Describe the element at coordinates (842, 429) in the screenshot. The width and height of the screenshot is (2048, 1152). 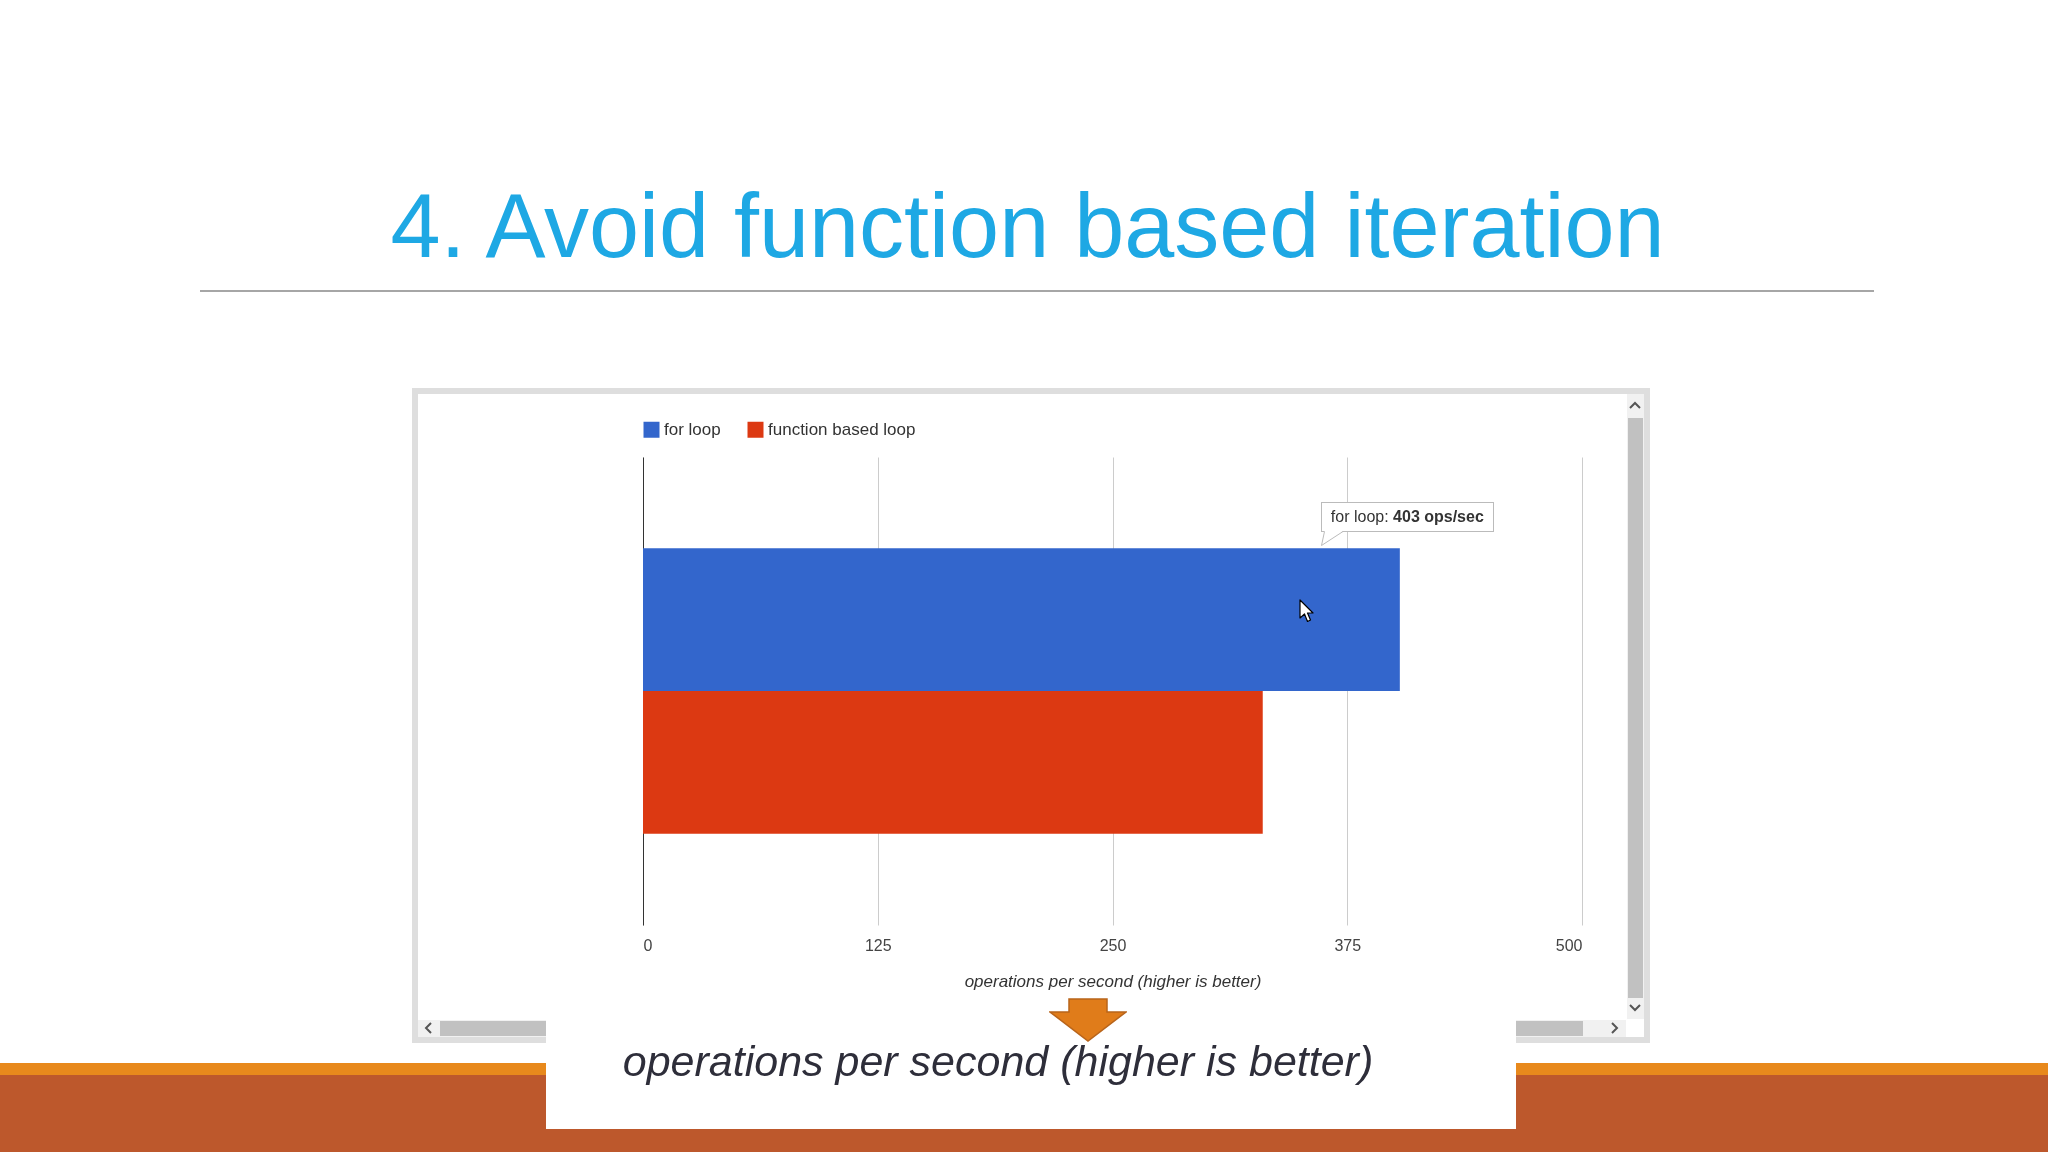
I see `legend-label: function based loop` at that location.